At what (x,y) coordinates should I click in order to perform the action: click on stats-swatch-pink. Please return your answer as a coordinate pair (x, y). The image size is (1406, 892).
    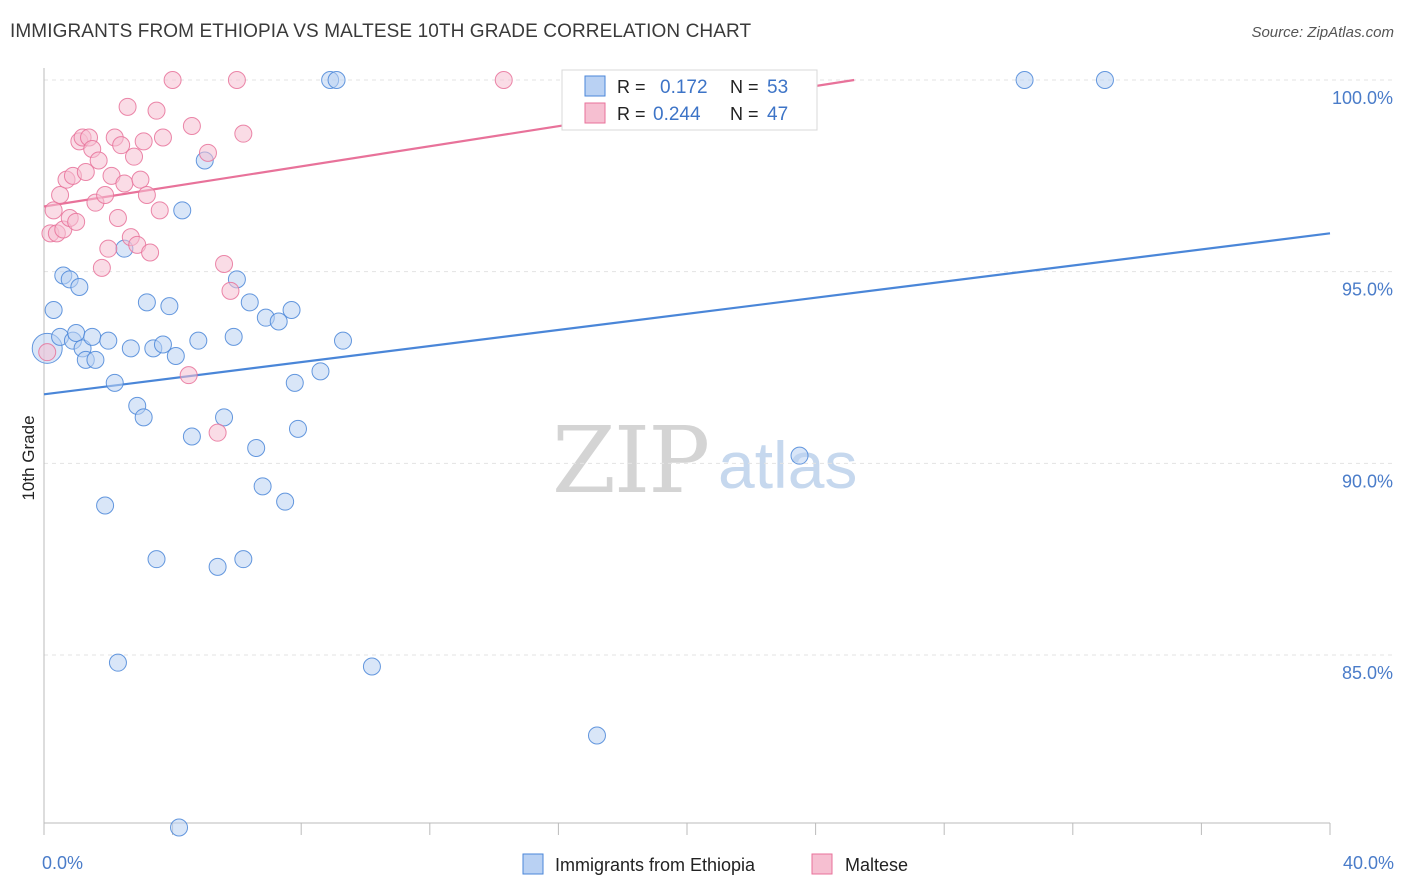
    Looking at the image, I should click on (595, 113).